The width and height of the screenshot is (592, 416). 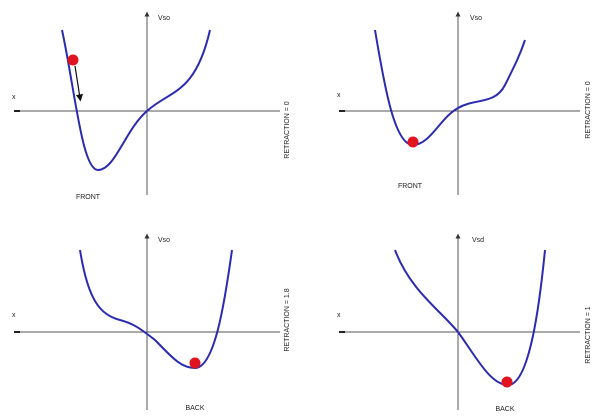 I want to click on side-label: RETRACTION = 1.8, so click(x=287, y=319).